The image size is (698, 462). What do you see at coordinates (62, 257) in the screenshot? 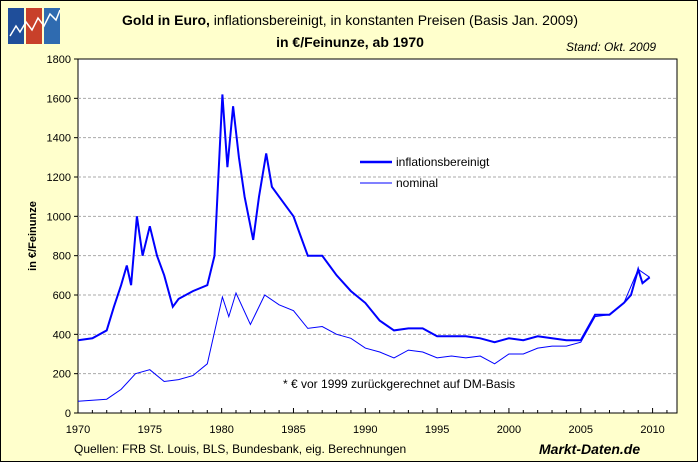
I see `y-tick-label: 800` at bounding box center [62, 257].